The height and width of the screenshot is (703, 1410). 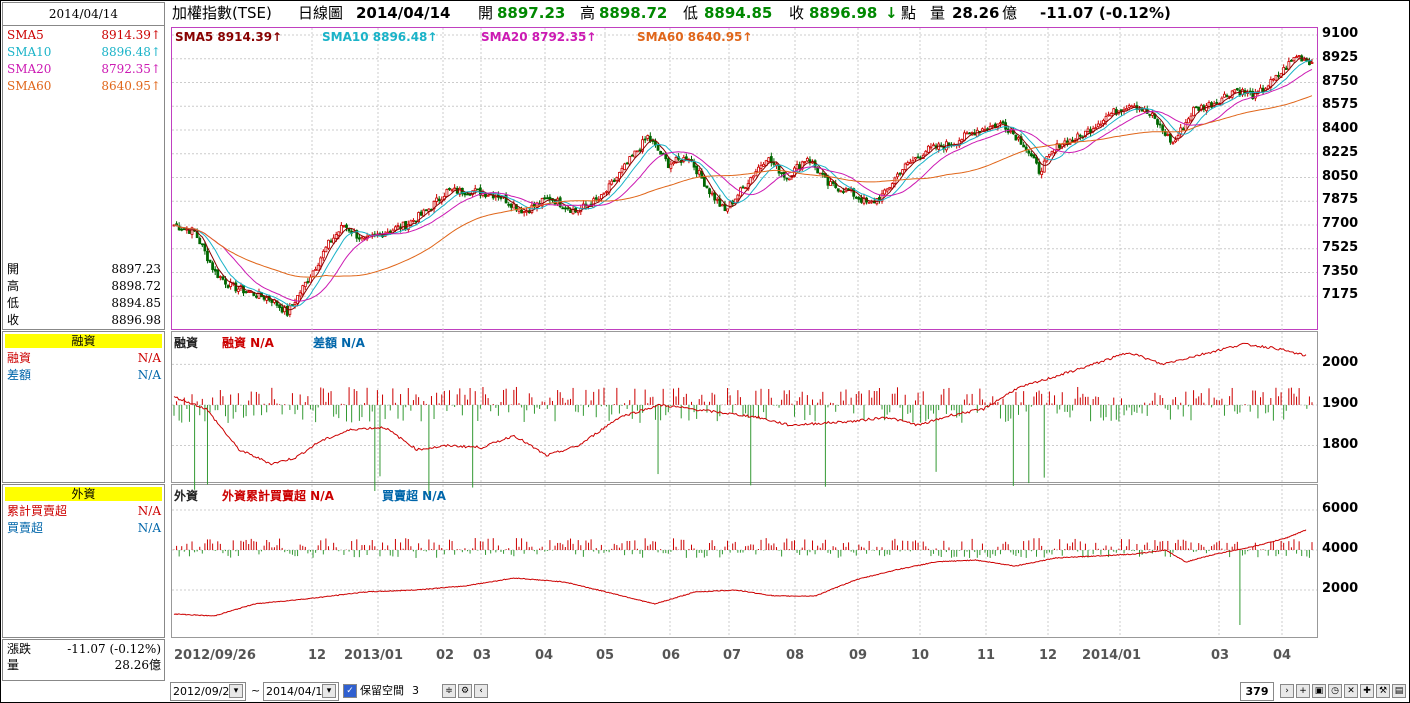 I want to click on volume-unit: 億, so click(x=1010, y=13).